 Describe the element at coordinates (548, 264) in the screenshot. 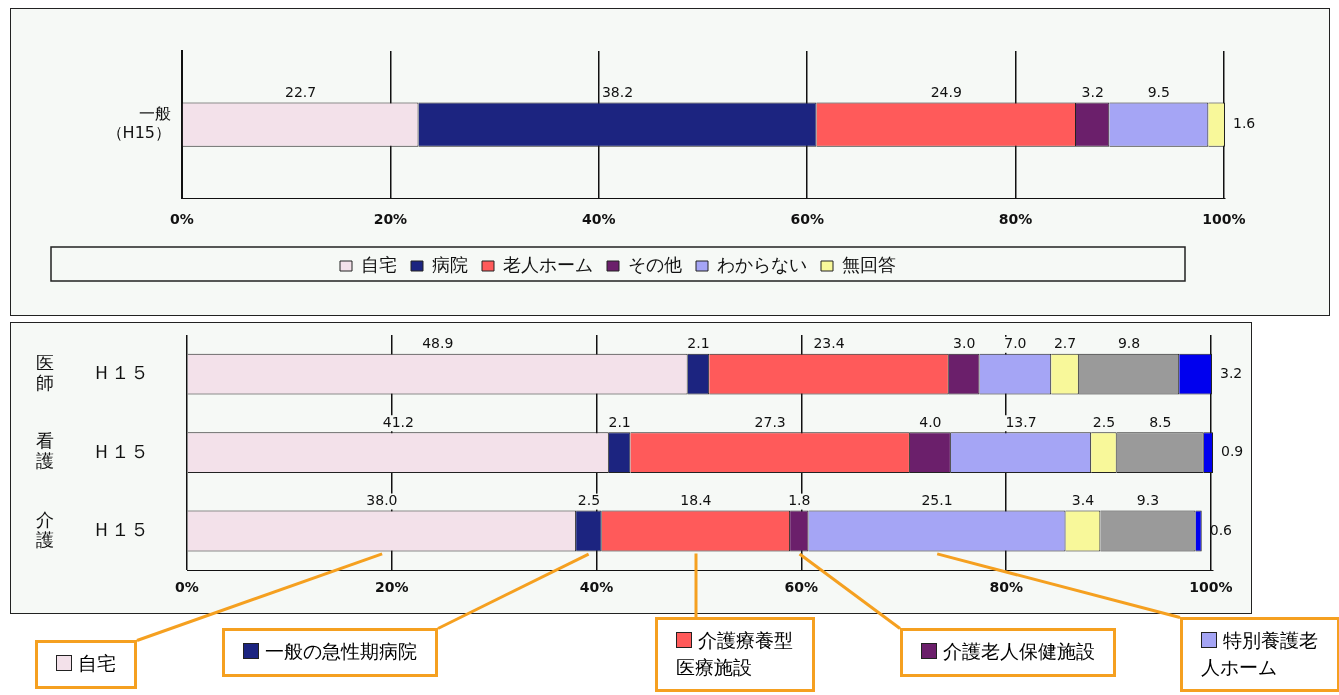

I see `legend-label: 老人ホーム` at that location.